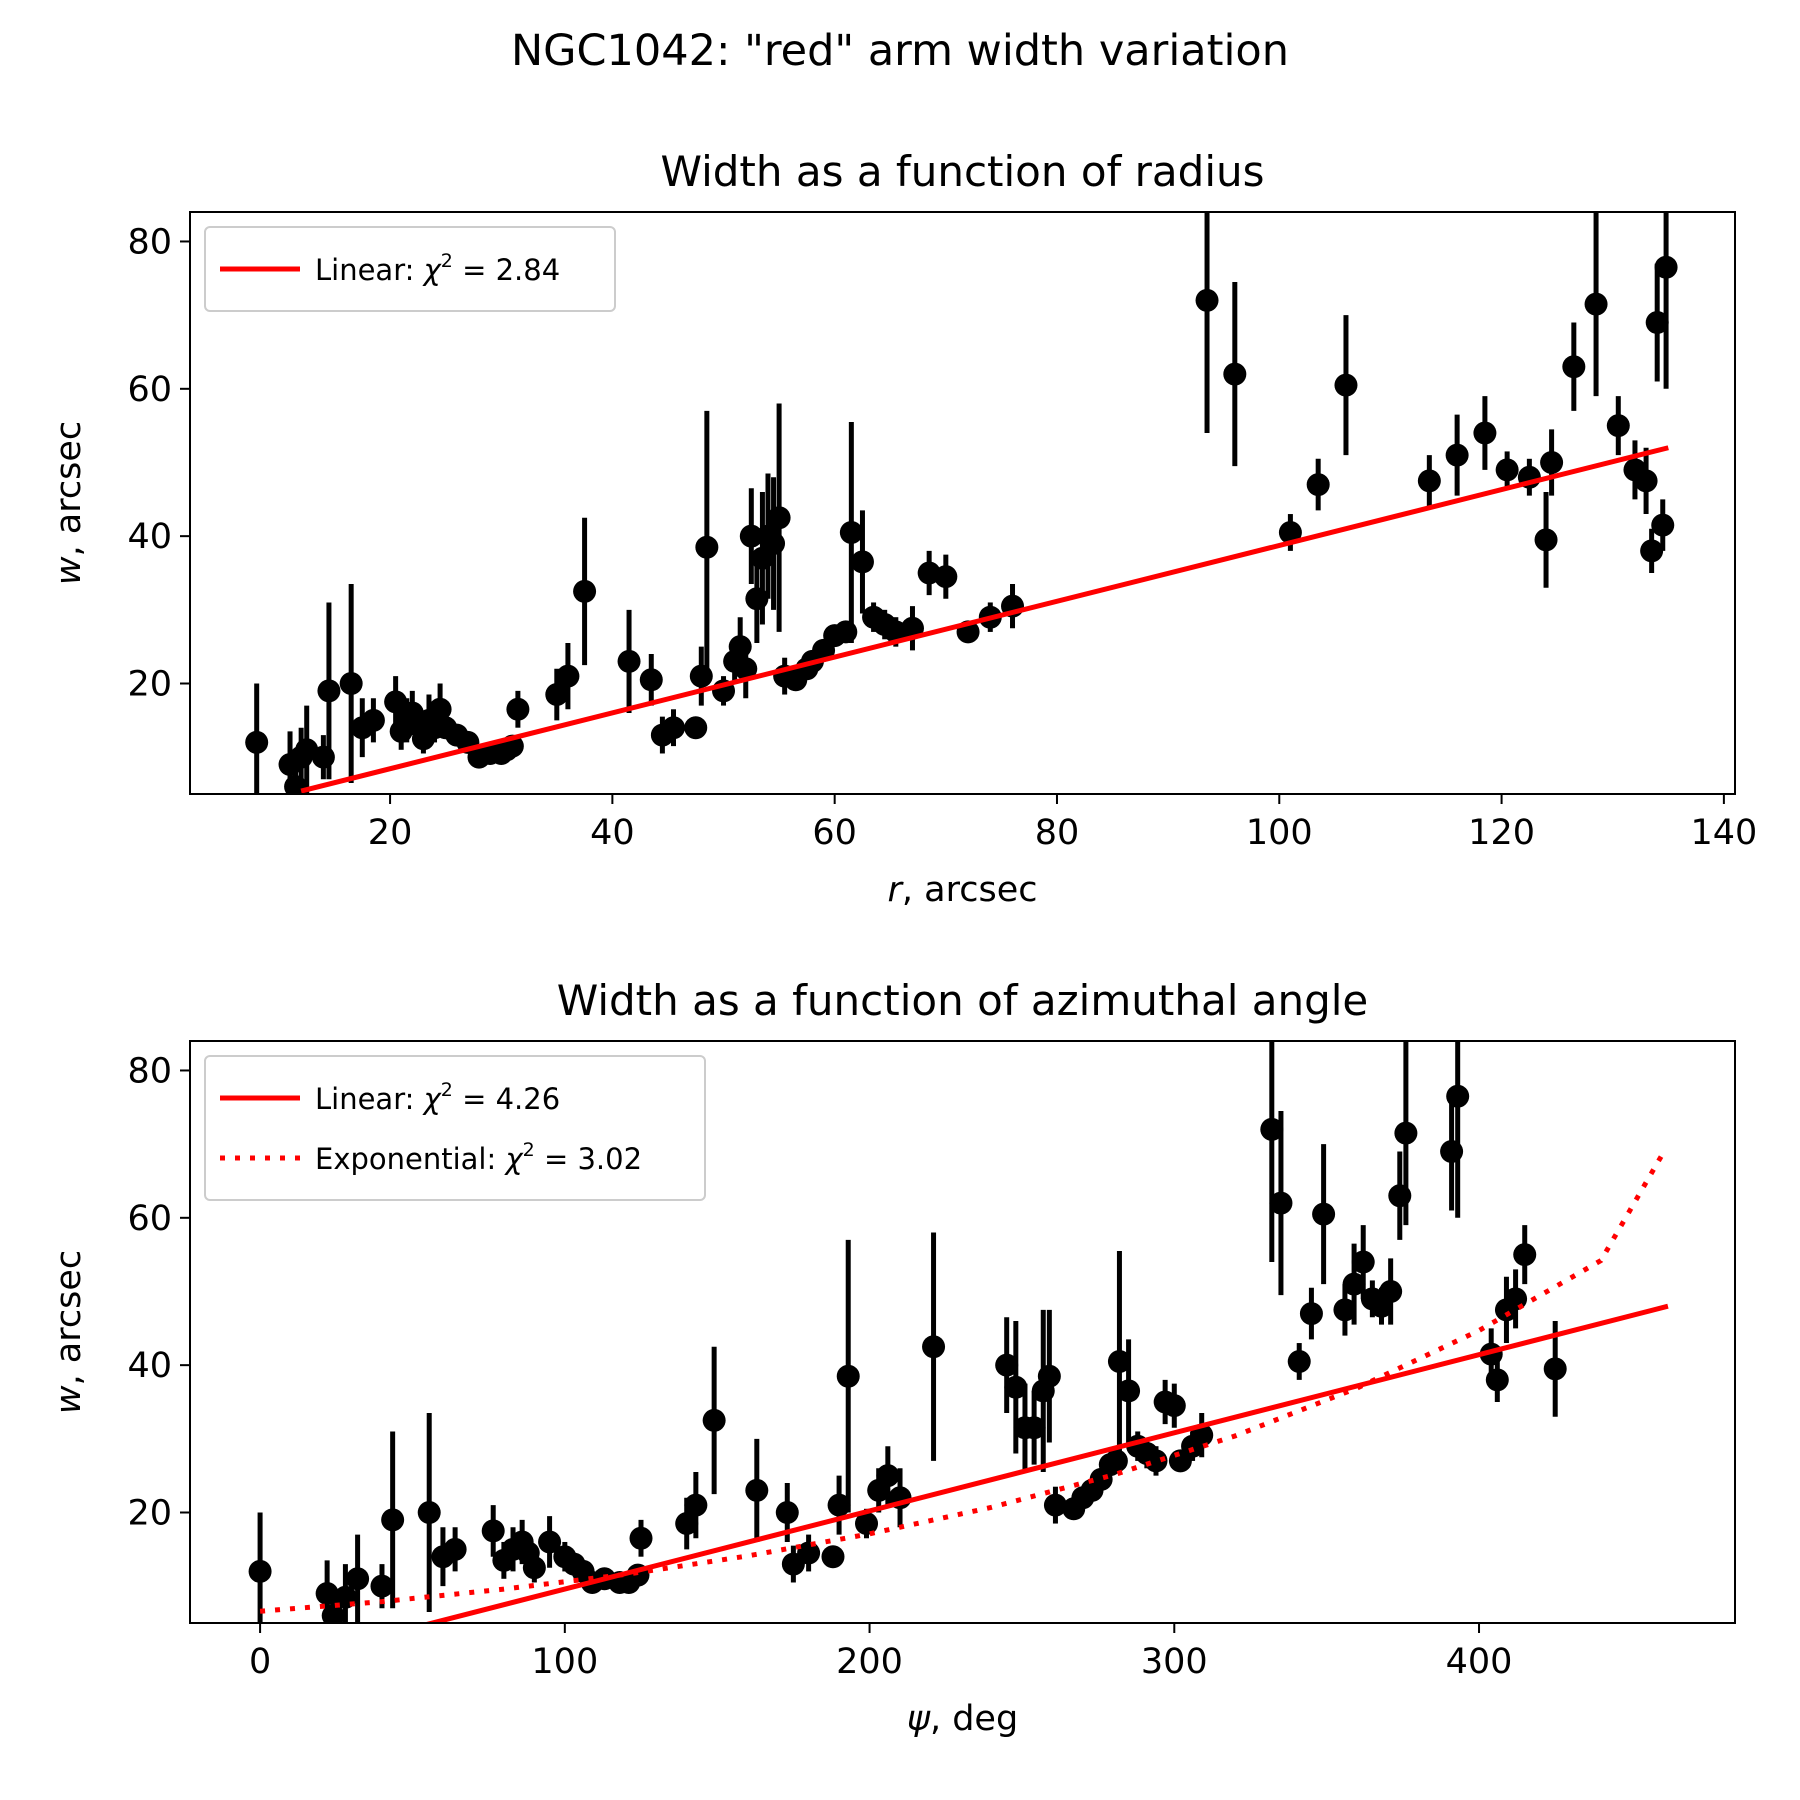 This screenshot has width=1800, height=1800. Describe the element at coordinates (390, 833) in the screenshot. I see `x-tick-label: 20` at that location.